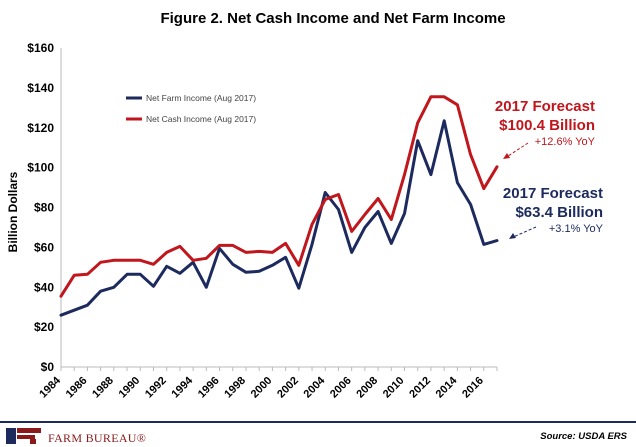 The height and width of the screenshot is (447, 636). What do you see at coordinates (50, 387) in the screenshot?
I see `x-tick-label: 1984` at bounding box center [50, 387].